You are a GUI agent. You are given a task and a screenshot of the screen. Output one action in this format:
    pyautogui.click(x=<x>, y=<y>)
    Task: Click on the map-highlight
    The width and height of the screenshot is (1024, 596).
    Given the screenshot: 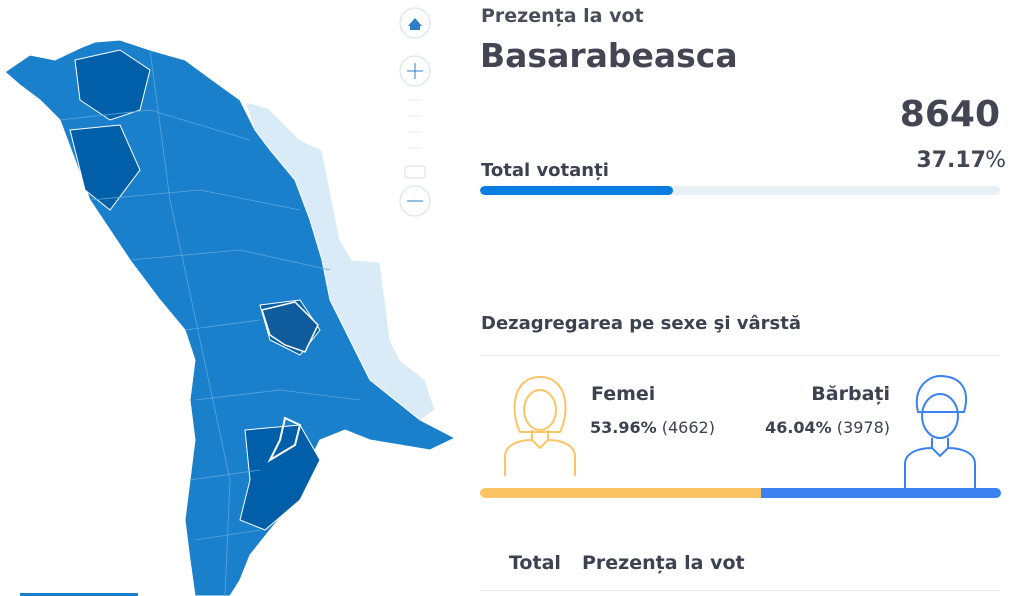 What is the action you would take?
    pyautogui.click(x=290, y=327)
    